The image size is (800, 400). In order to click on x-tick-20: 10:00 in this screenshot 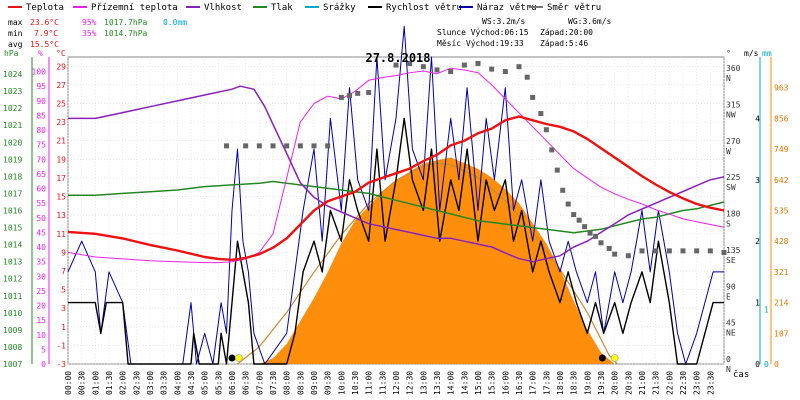, I will do `click(341, 383)`.